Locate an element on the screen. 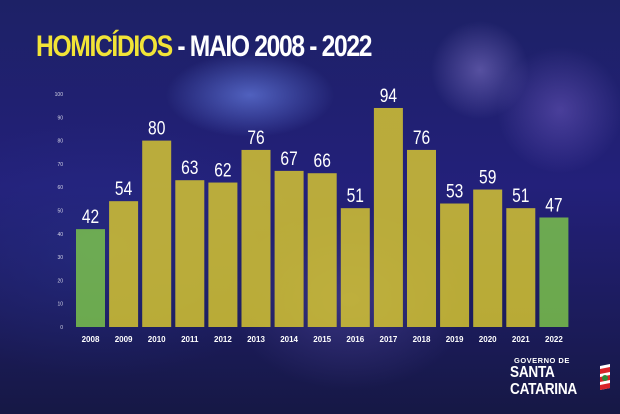  x-tick-label: 2011 is located at coordinates (190, 339).